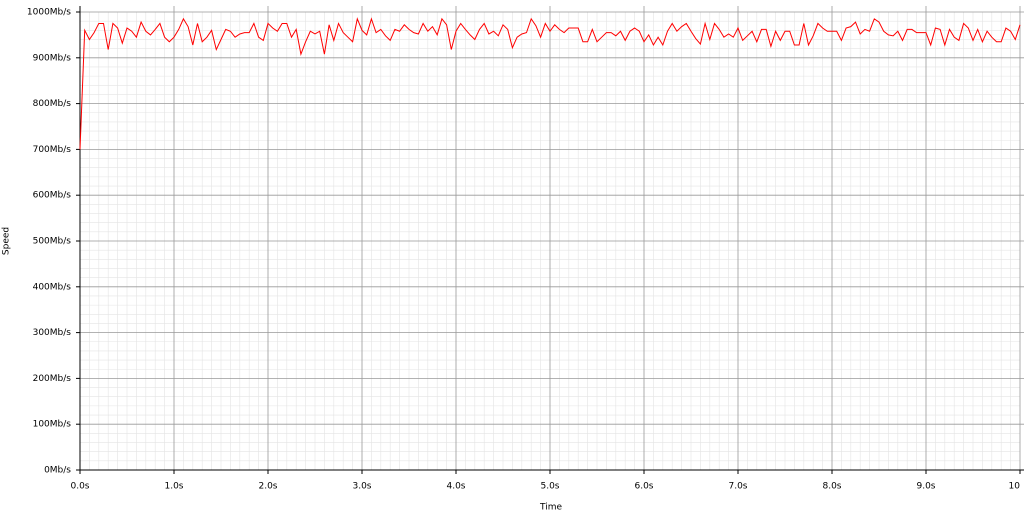 The width and height of the screenshot is (1024, 512). I want to click on x-tick-label: 10, so click(1015, 487).